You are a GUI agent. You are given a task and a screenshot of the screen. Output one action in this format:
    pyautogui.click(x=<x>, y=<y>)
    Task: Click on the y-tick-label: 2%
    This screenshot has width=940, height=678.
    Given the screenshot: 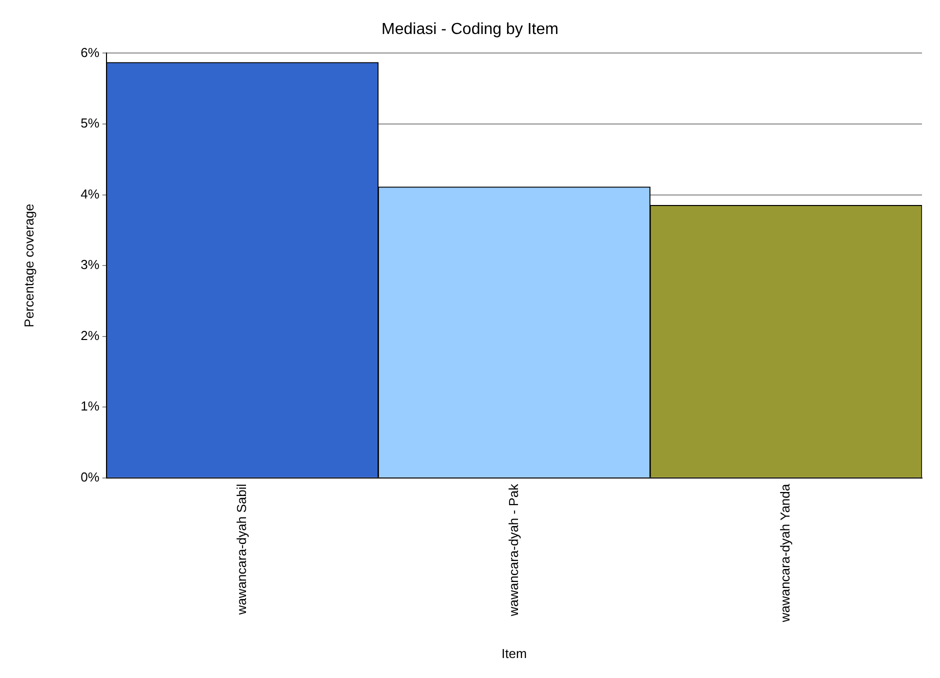 What is the action you would take?
    pyautogui.click(x=90, y=335)
    